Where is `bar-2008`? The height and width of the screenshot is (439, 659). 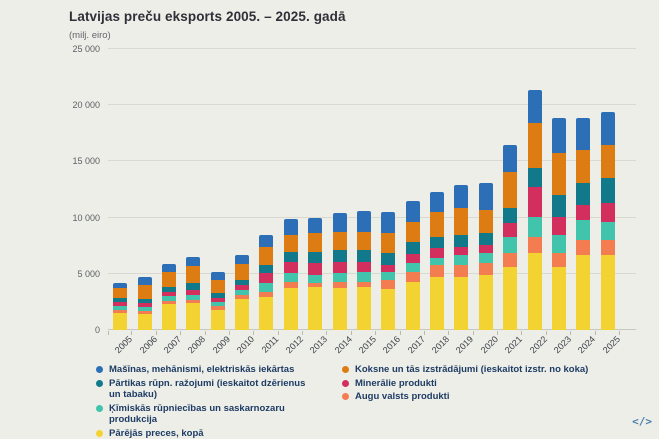
bar-2008 is located at coordinates (193, 293).